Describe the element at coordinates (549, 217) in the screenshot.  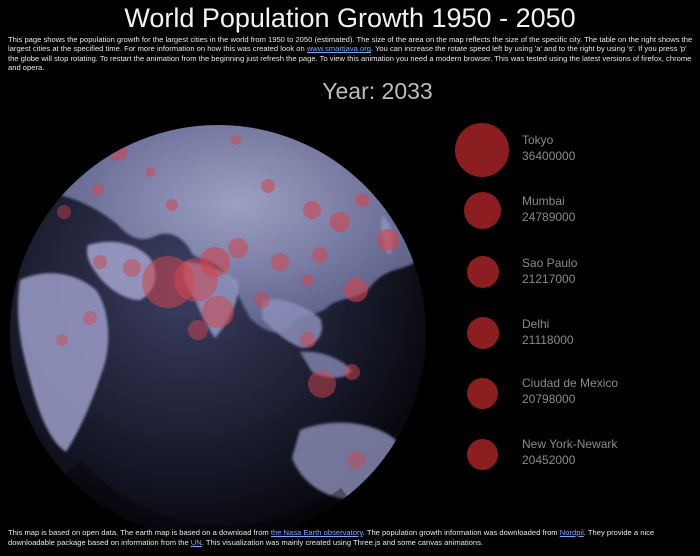
I see `city-population: 24789000` at that location.